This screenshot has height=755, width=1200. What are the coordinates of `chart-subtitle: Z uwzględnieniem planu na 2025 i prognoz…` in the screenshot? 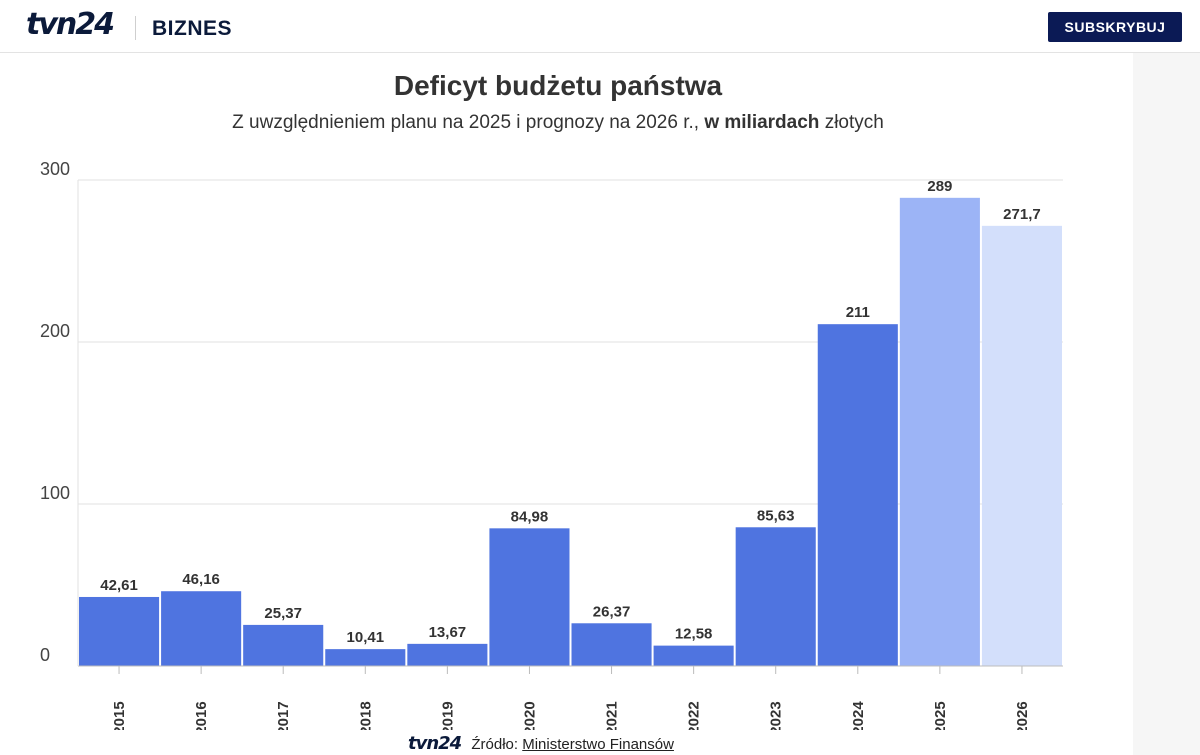 It's located at (558, 123).